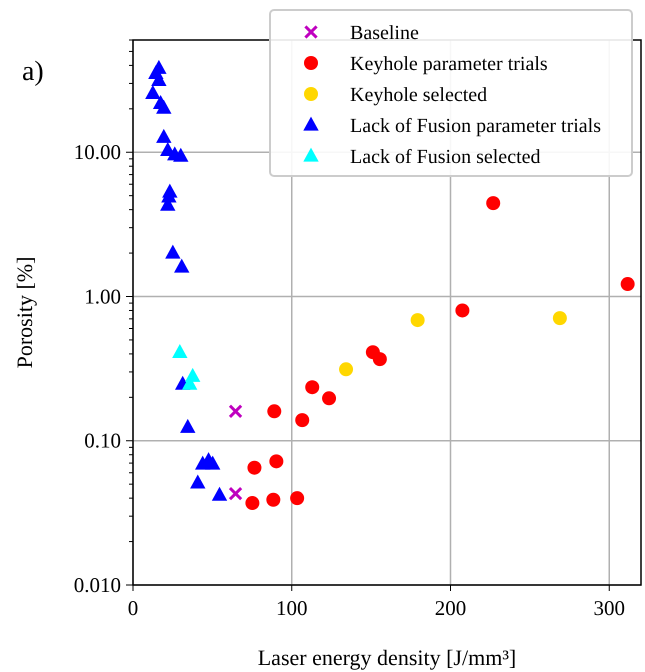 Image resolution: width=645 pixels, height=672 pixels. I want to click on legend-label: Keyhole selected, so click(419, 95).